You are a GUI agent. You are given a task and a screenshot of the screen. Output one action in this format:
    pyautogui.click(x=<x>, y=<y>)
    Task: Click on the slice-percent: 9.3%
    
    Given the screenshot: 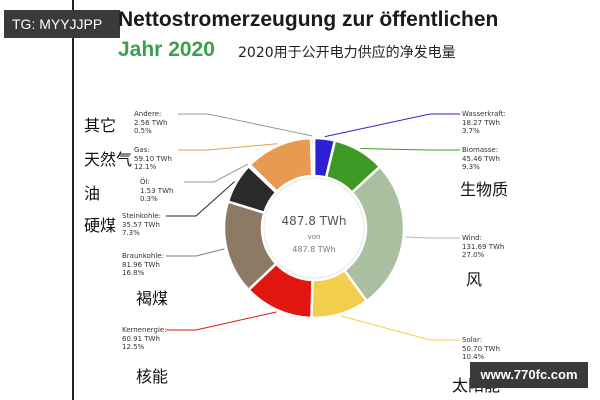 What is the action you would take?
    pyautogui.click(x=471, y=167)
    